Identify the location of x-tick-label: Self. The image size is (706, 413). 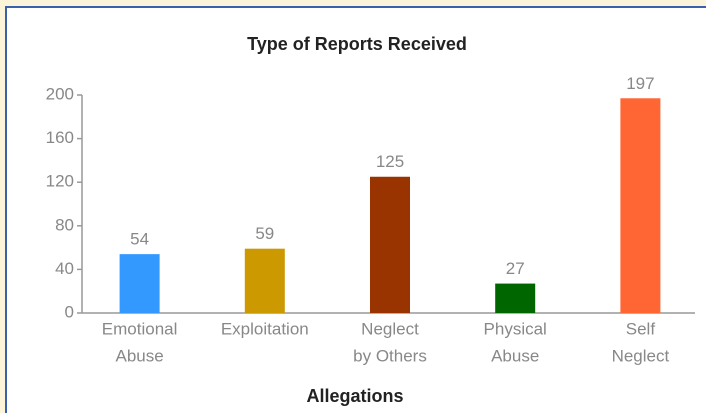
(641, 328).